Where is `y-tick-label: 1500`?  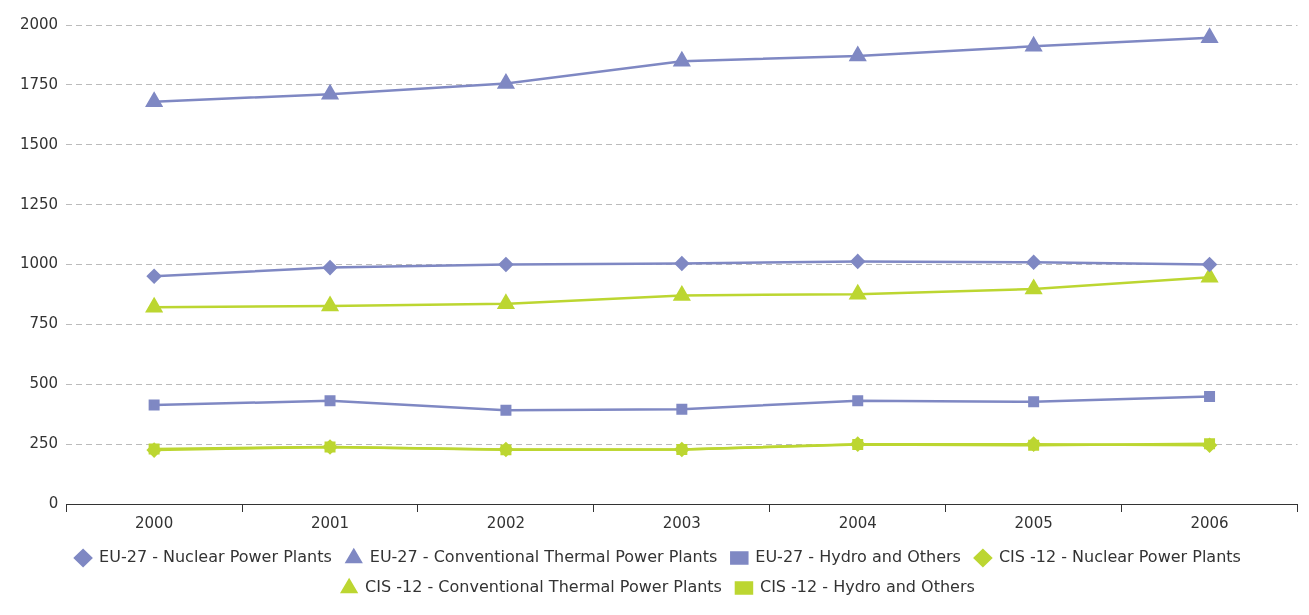
y-tick-label: 1500 is located at coordinates (39, 143).